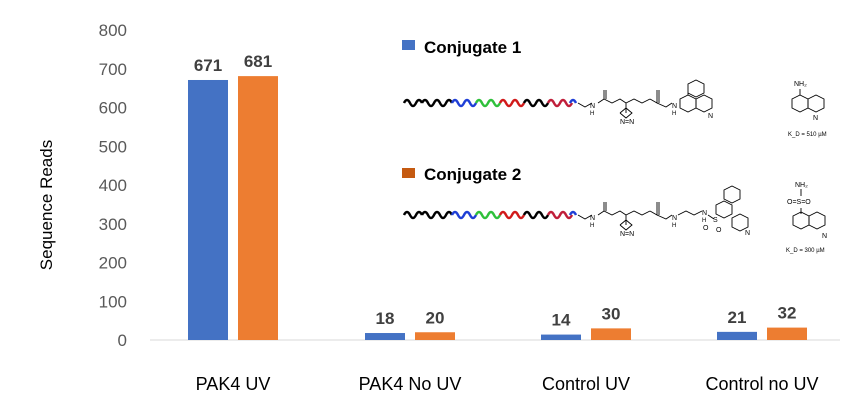 The image size is (865, 407). Describe the element at coordinates (46, 205) in the screenshot. I see `y-axis-label: Sequence Reads` at that location.